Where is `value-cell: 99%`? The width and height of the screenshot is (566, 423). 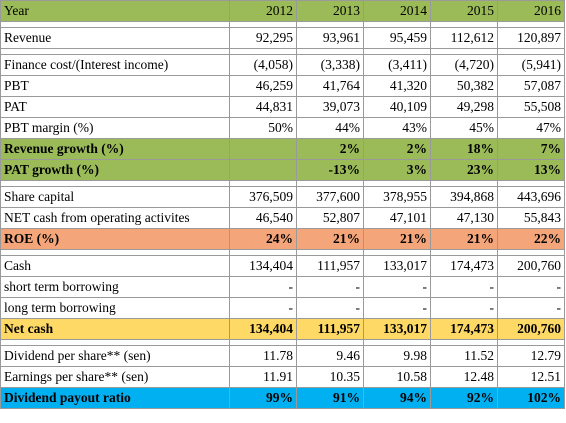 value-cell: 99% is located at coordinates (263, 398).